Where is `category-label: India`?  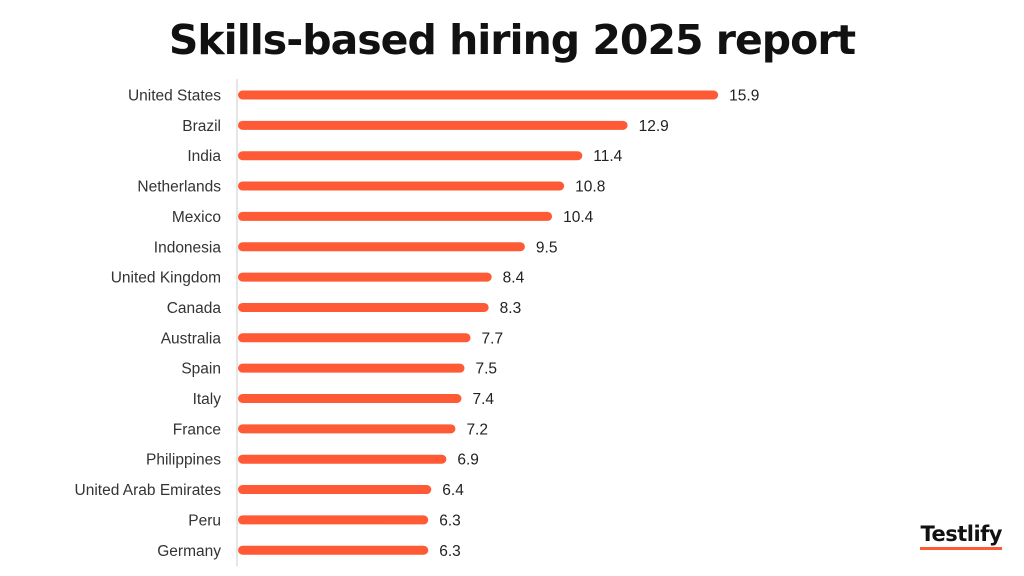
category-label: India is located at coordinates (204, 156).